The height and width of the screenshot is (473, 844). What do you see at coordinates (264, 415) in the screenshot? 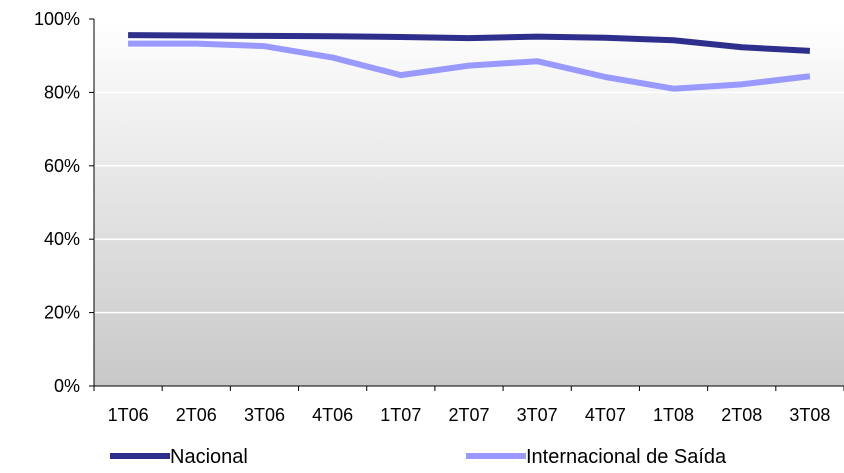
I see `x-tick-label: 3T06` at bounding box center [264, 415].